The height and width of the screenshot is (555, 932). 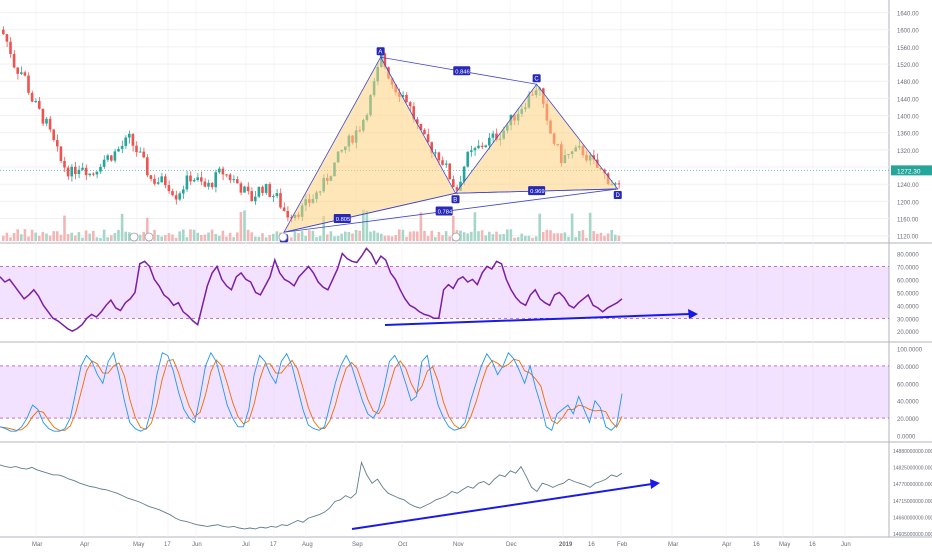 I want to click on stoch-d-line, so click(x=311, y=394).